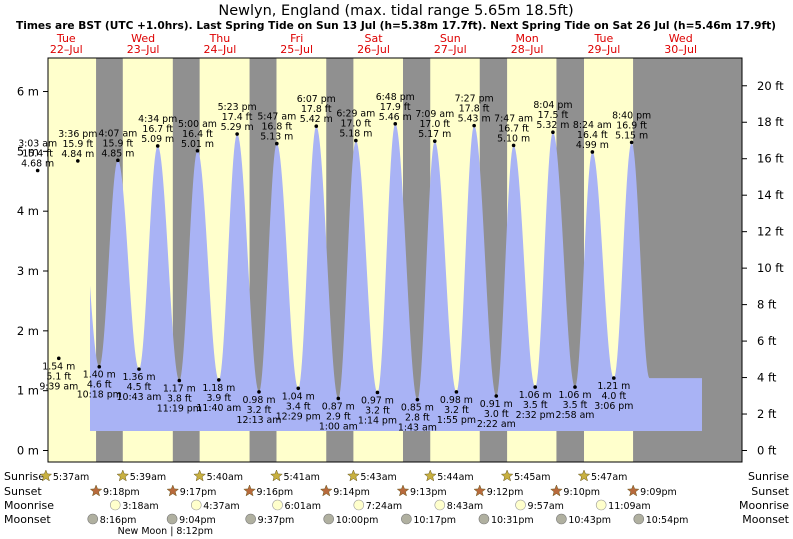 The height and width of the screenshot is (539, 793). Describe the element at coordinates (355, 114) in the screenshot. I see `high-tide-time: 6:29 am` at that location.